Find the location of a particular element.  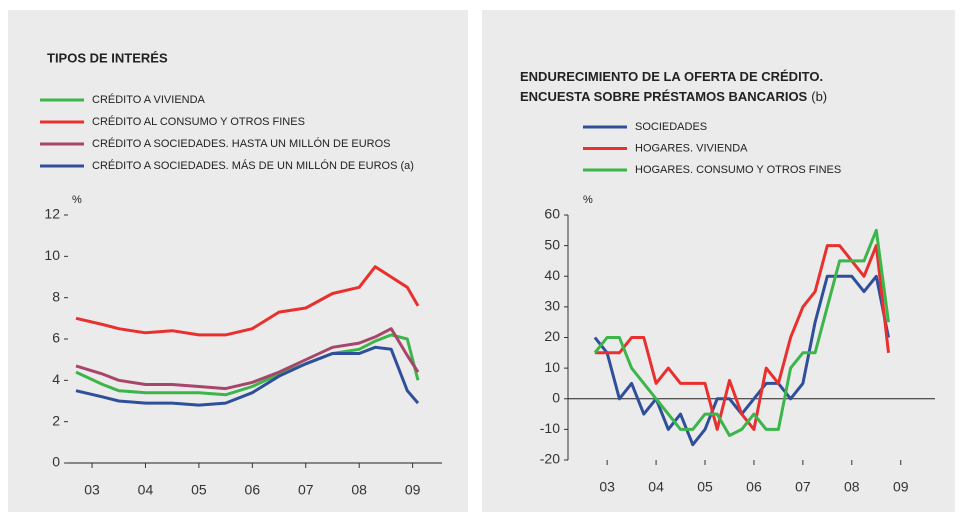

legend-label: CRÉDITO A VIVIENDA is located at coordinates (149, 99).